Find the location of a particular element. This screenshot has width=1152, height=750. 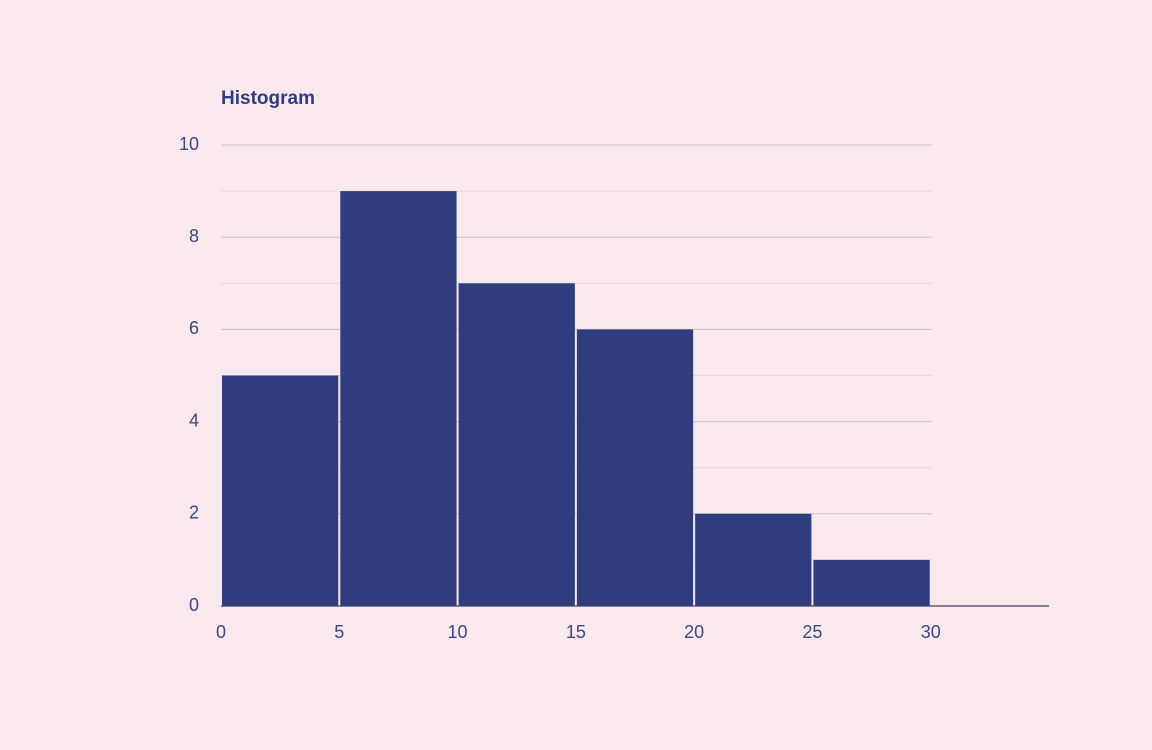

x-tick-label: 20 is located at coordinates (694, 632).